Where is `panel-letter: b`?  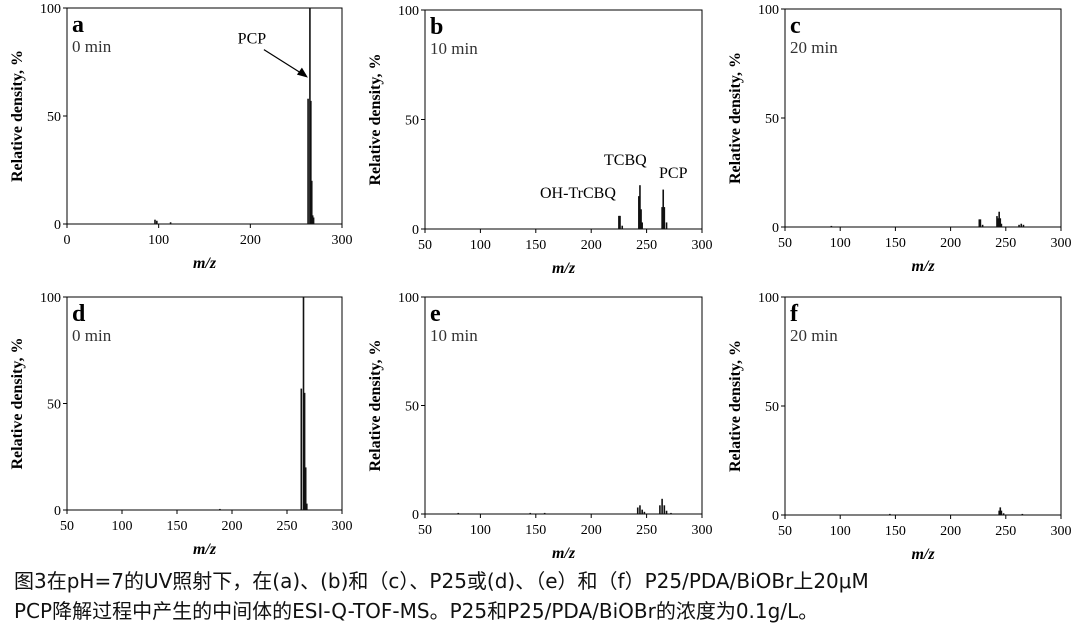
panel-letter: b is located at coordinates (436, 27).